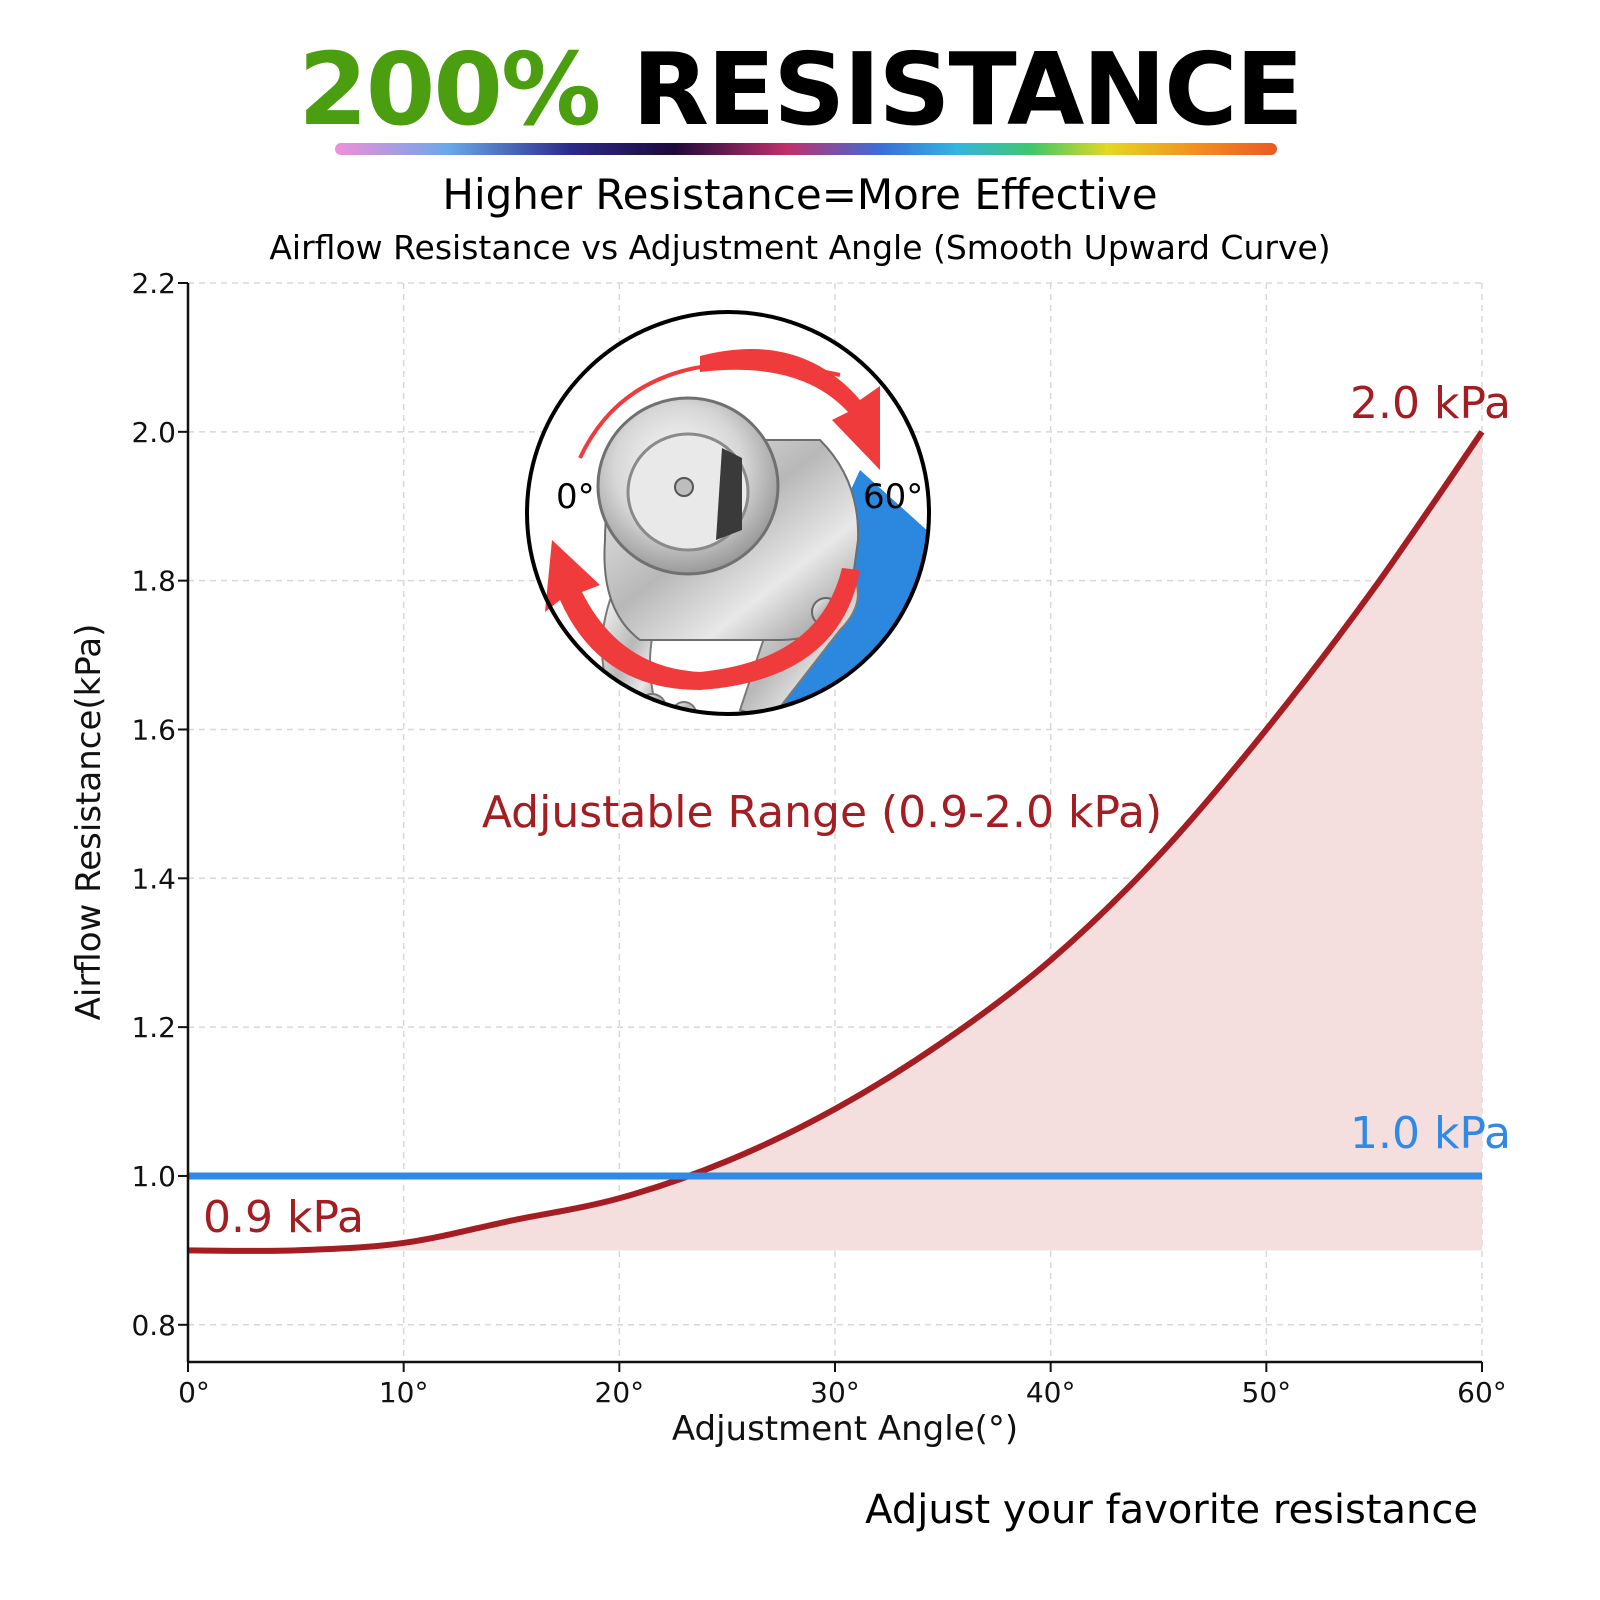 The width and height of the screenshot is (1600, 1600). What do you see at coordinates (89, 822) in the screenshot?
I see `y-axis-title: Airflow Resistance(kPa)` at bounding box center [89, 822].